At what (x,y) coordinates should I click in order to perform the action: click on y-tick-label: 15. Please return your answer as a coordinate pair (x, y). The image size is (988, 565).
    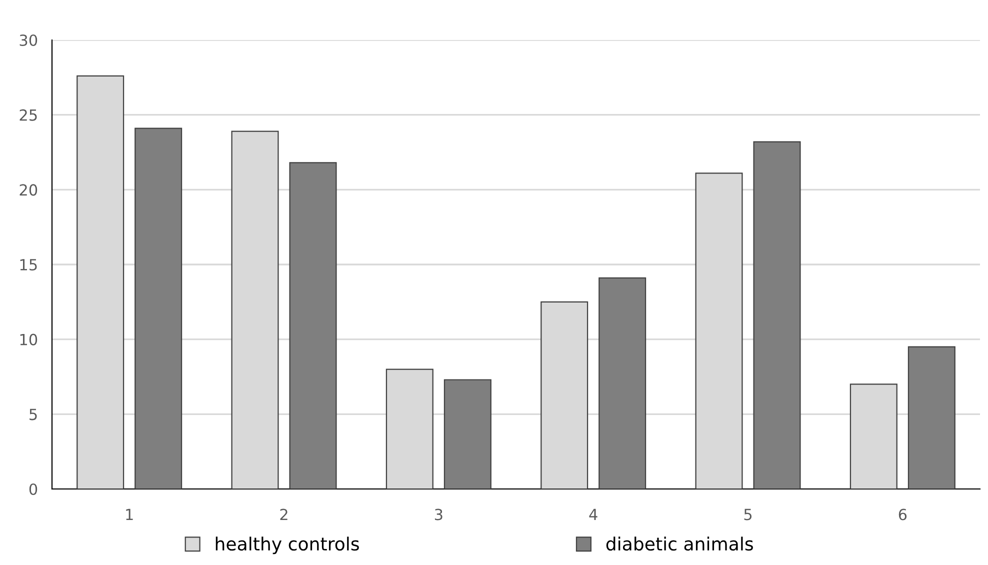
    Looking at the image, I should click on (28, 265).